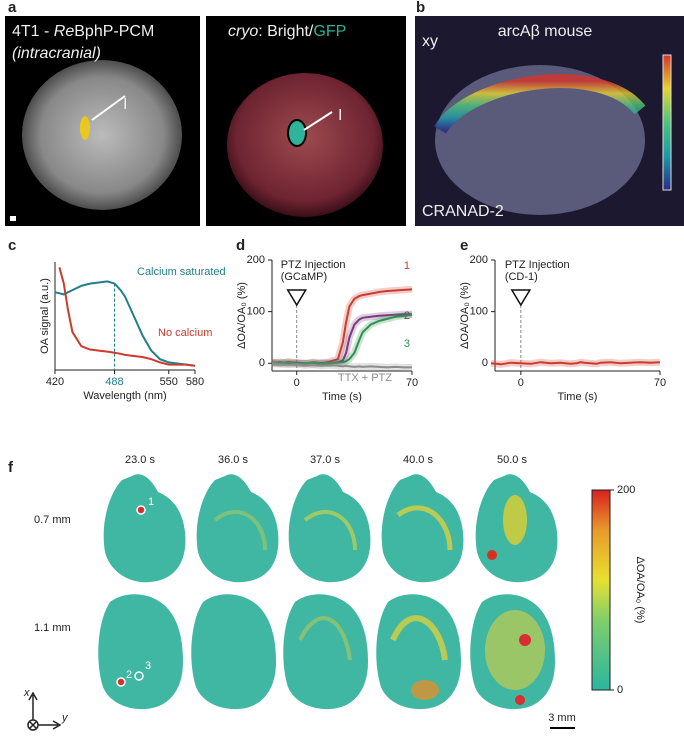  Describe the element at coordinates (44, 711) in the screenshot. I see `axes-glyph` at that location.